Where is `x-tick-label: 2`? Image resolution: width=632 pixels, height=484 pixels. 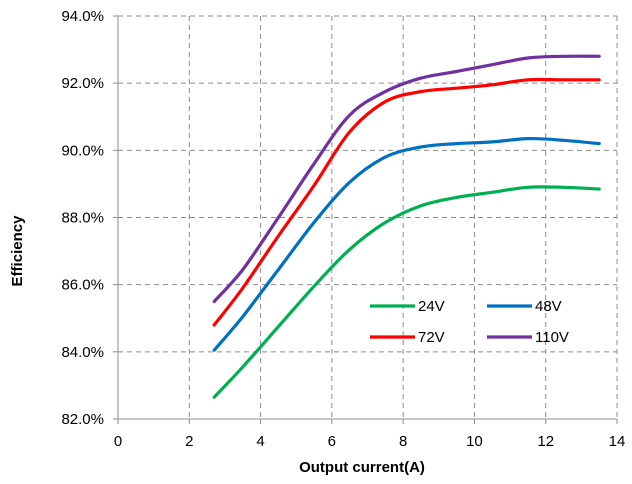 x-tick-label: 2 is located at coordinates (189, 441).